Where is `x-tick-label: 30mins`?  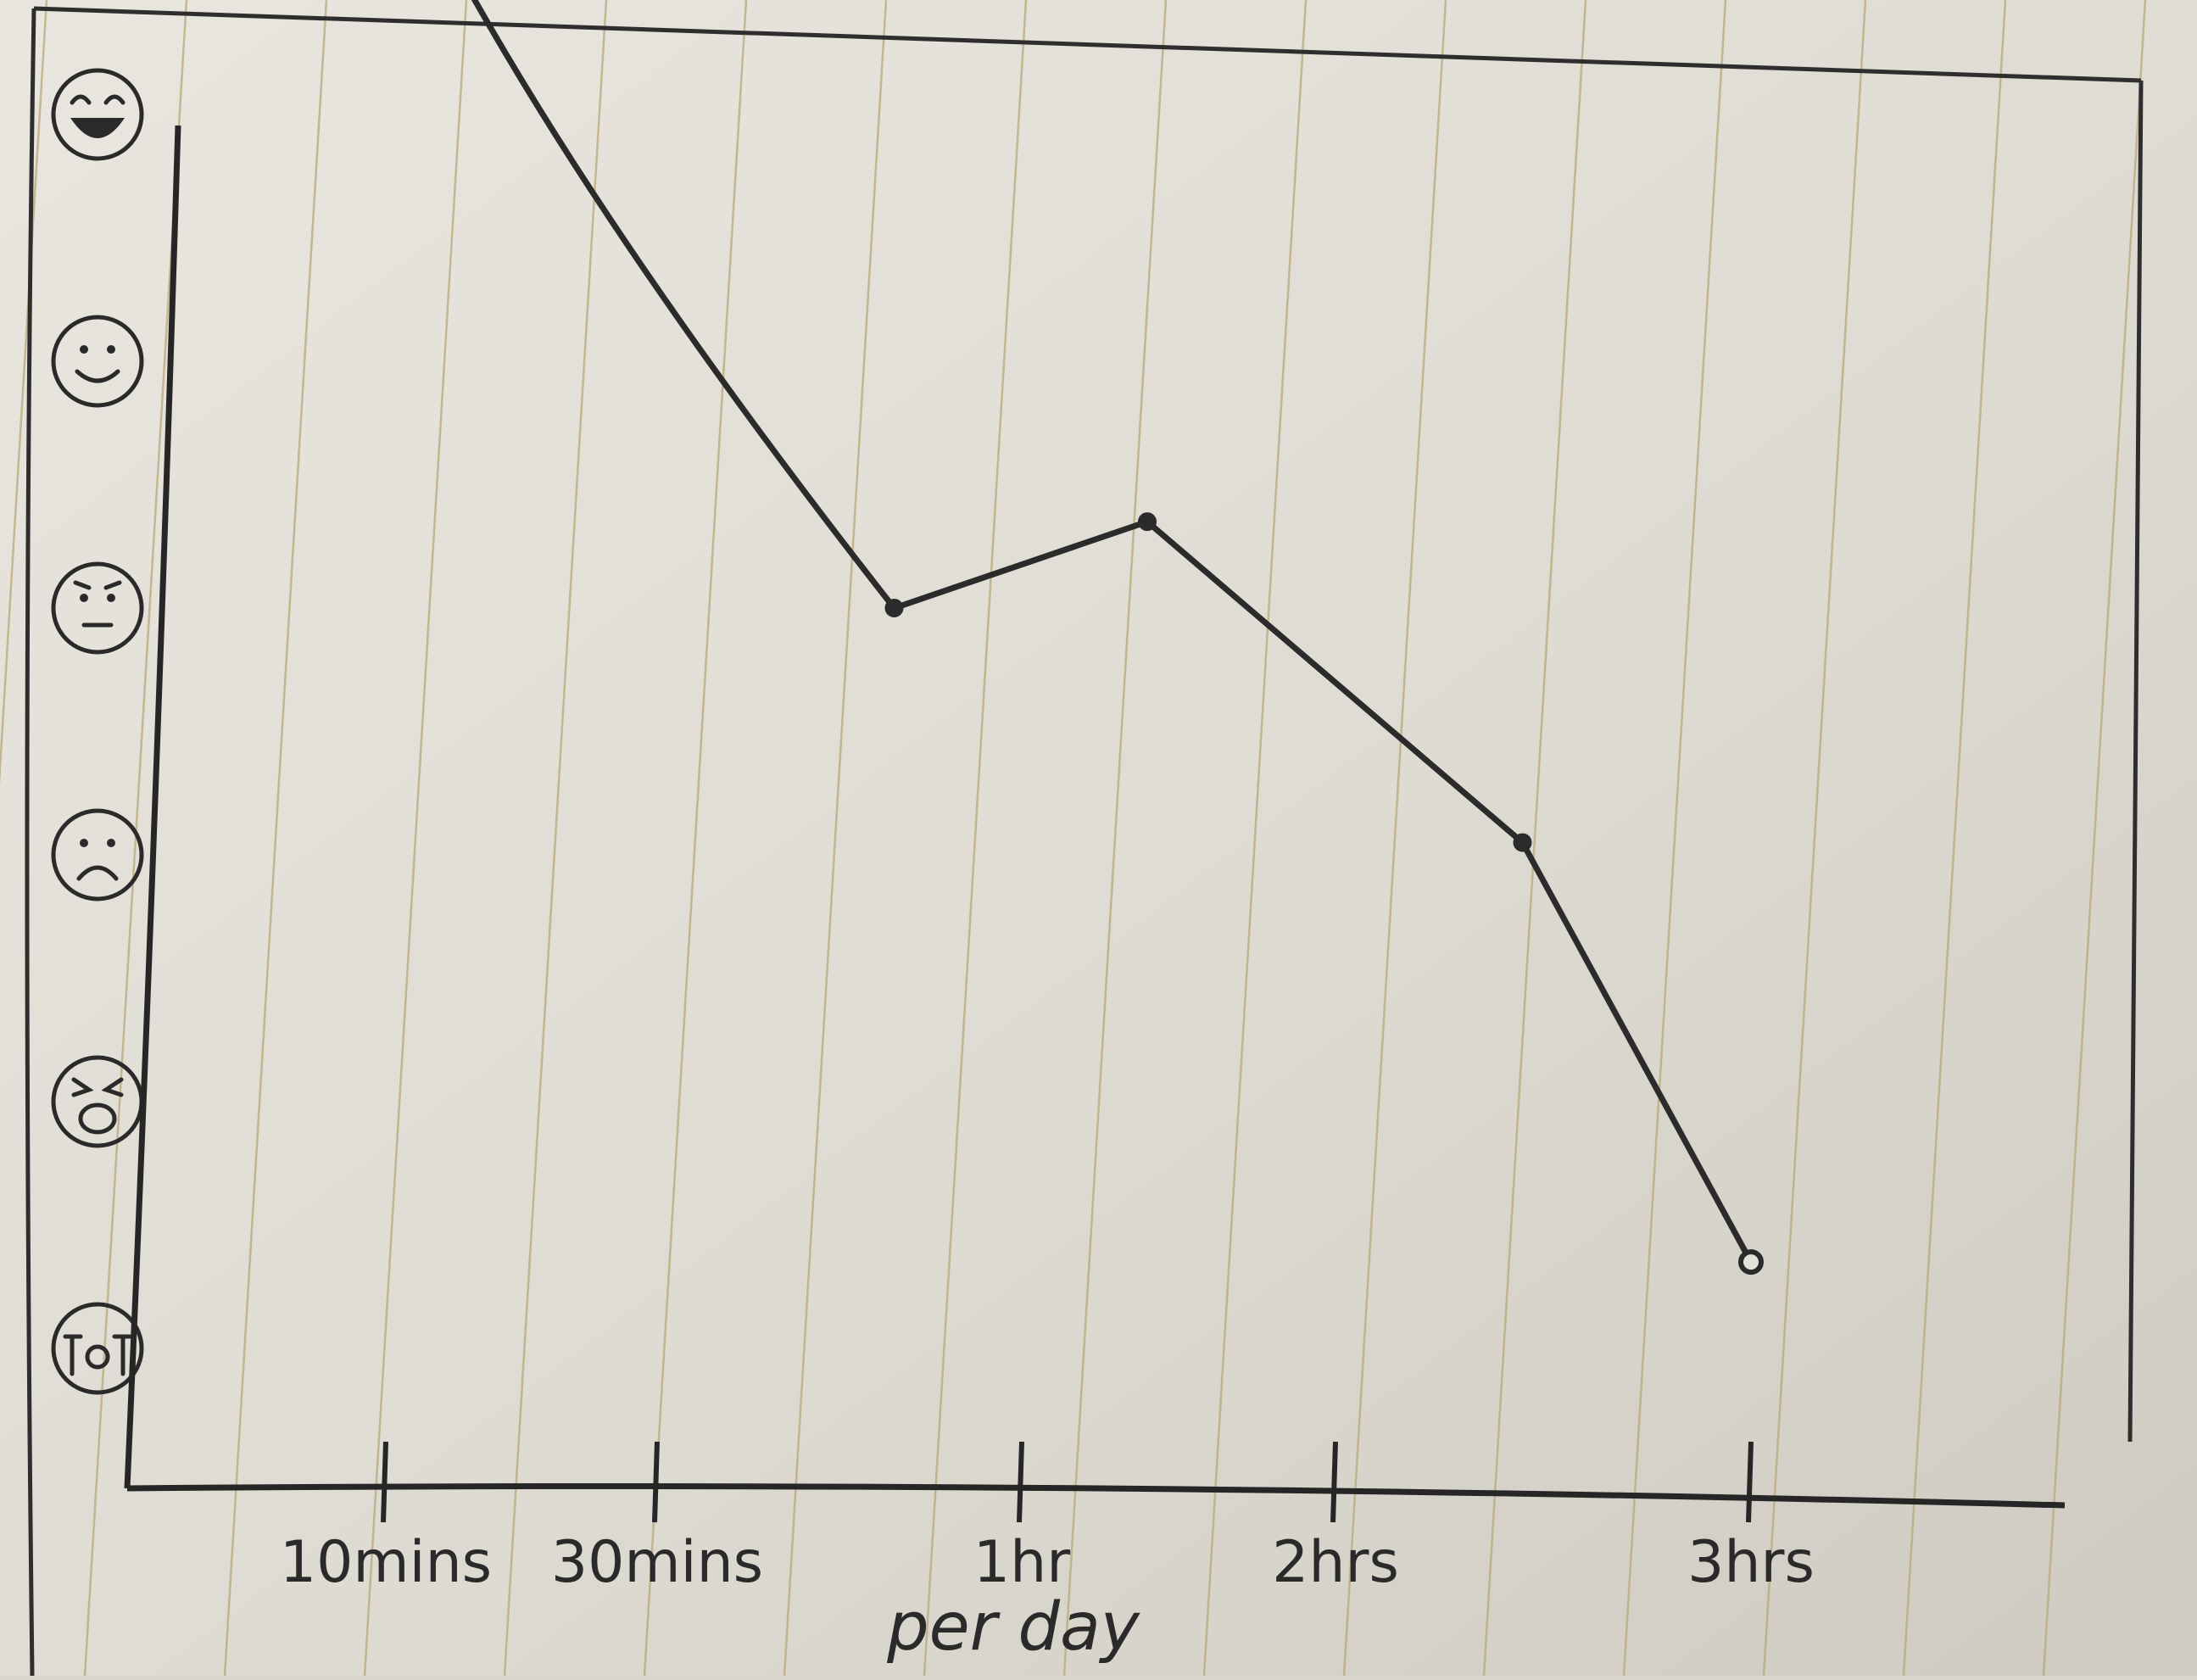 x-tick-label: 30mins is located at coordinates (657, 1563).